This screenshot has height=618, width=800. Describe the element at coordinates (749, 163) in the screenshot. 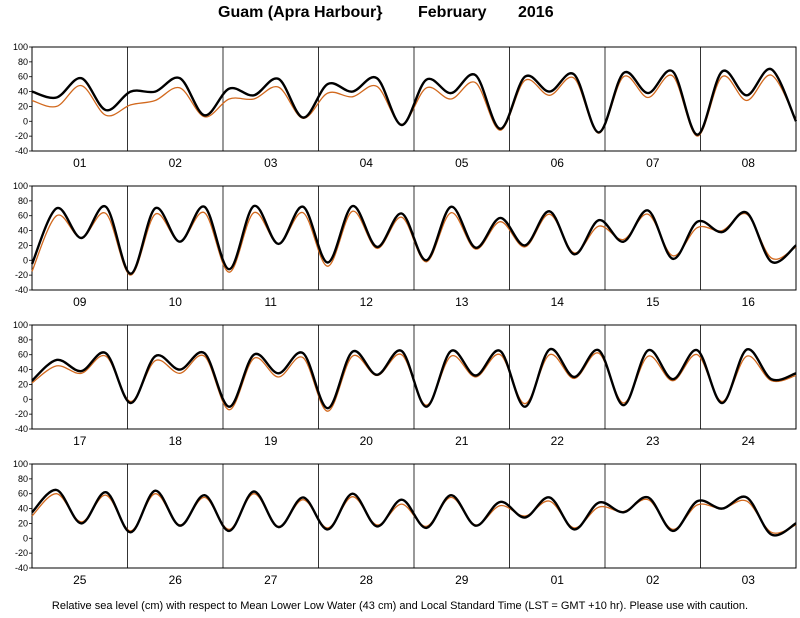

I see `day-label: 08` at that location.